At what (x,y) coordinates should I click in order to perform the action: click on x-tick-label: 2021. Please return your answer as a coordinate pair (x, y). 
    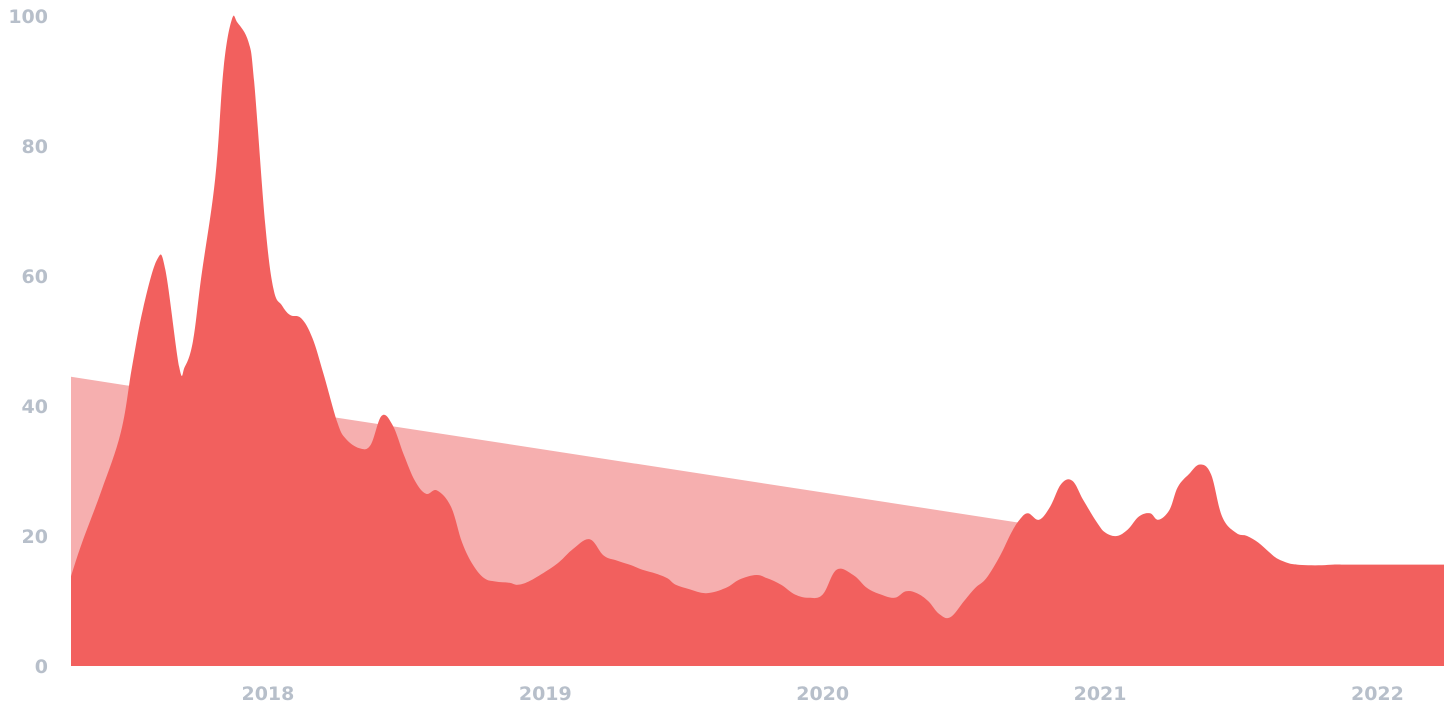
    Looking at the image, I should click on (1100, 694).